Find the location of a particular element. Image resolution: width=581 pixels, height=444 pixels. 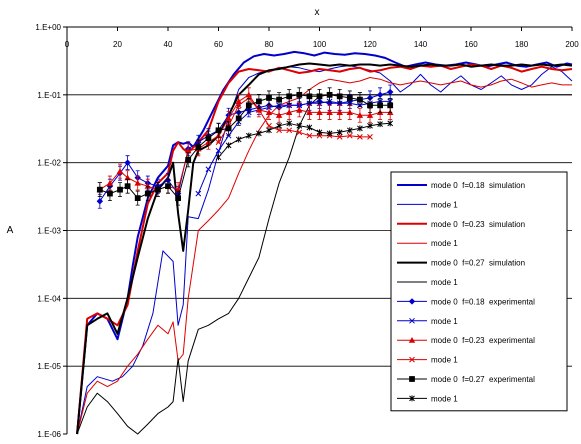

x-axis-ticks: 0 20 40 60 80 100 120 140 160 180 200 is located at coordinates (322, 38).